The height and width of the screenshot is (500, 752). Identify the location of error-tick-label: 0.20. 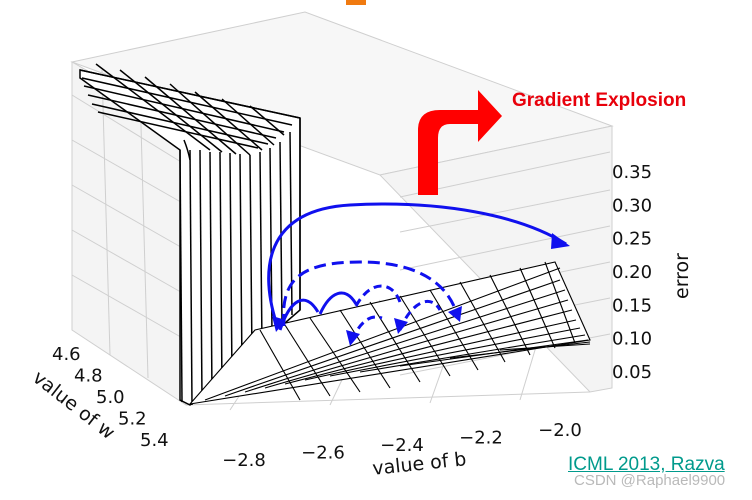
(632, 272).